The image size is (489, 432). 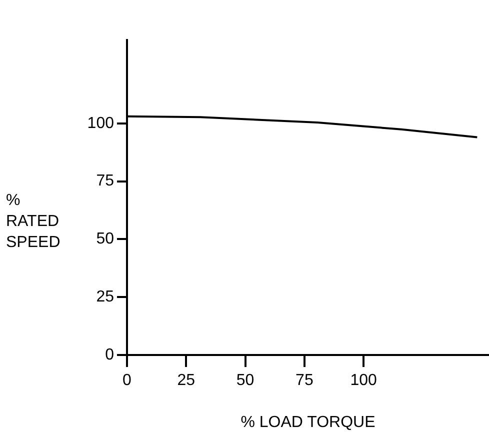 What do you see at coordinates (105, 181) in the screenshot?
I see `y-tick-label: 75` at bounding box center [105, 181].